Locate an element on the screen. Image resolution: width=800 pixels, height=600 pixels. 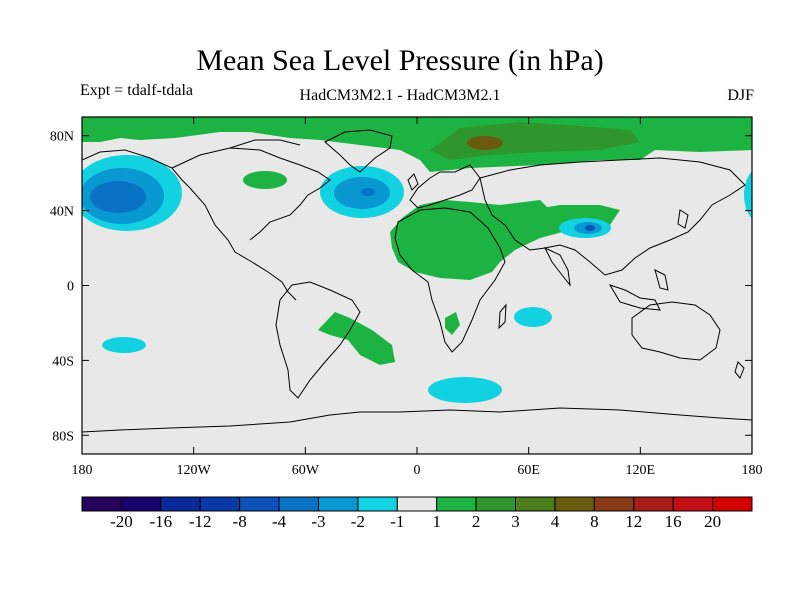
lat-tick-label: 80N is located at coordinates (62, 137).